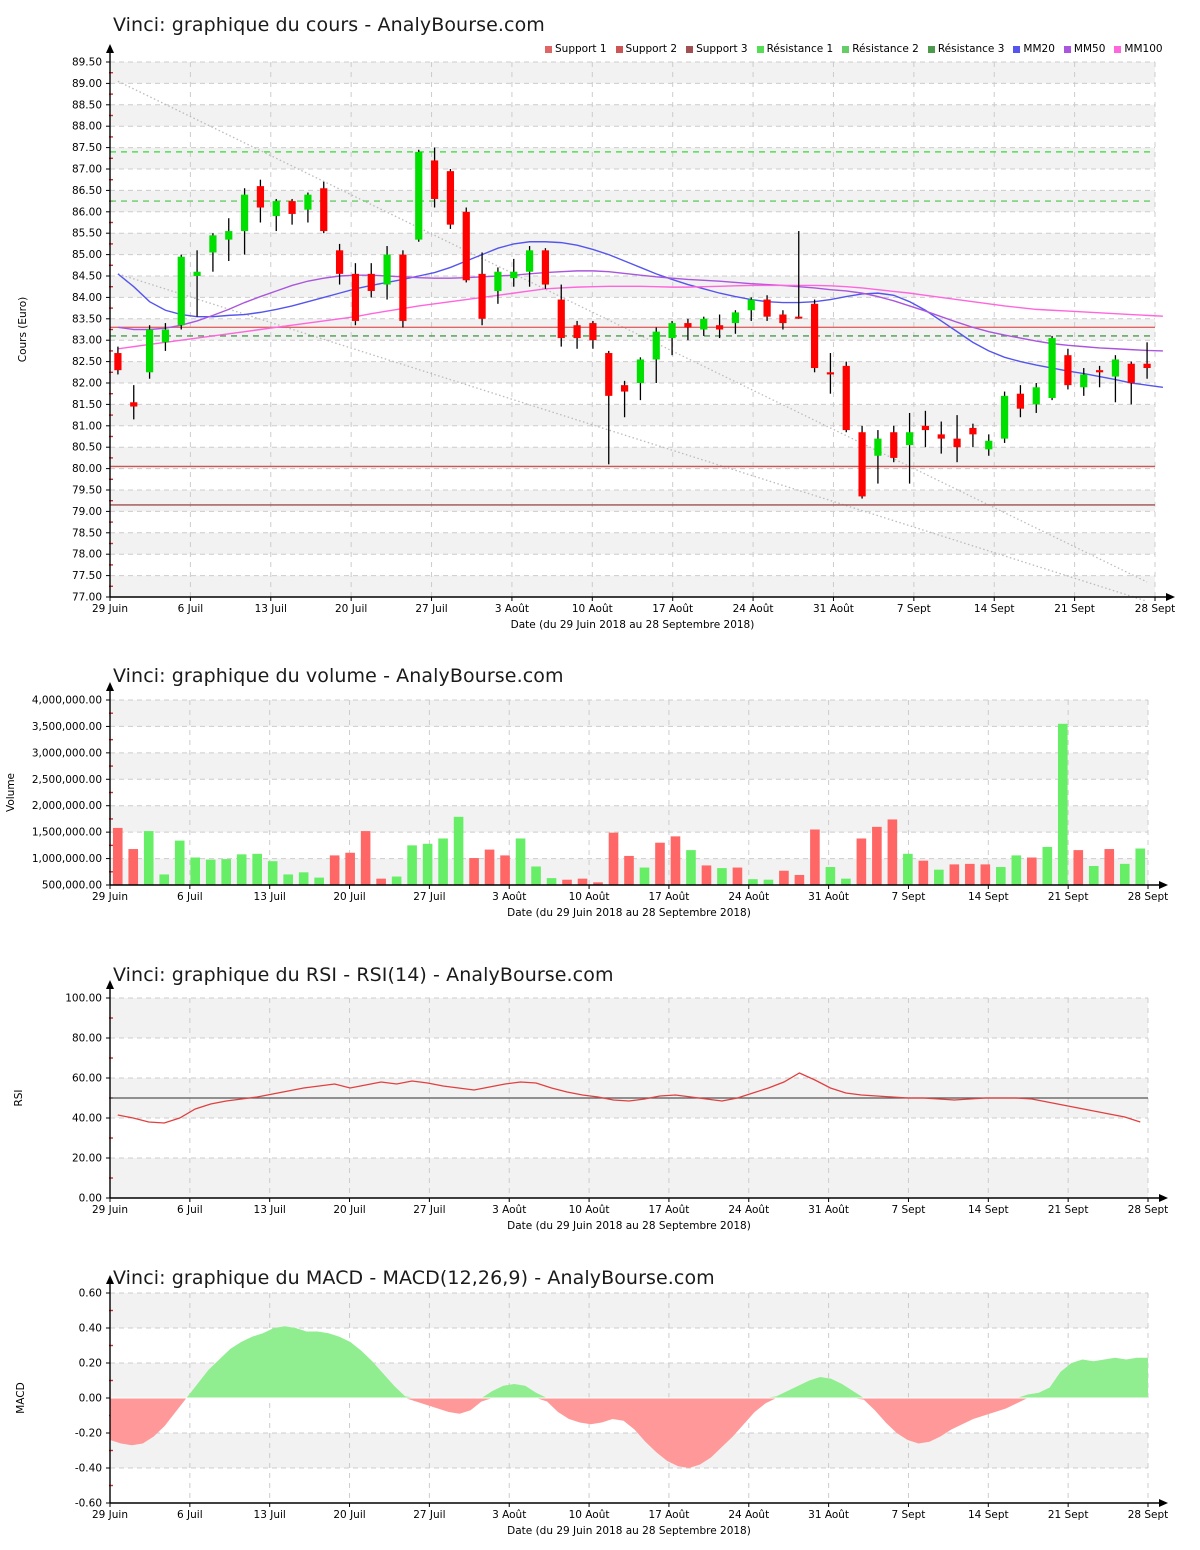 The width and height of the screenshot is (1200, 1550). Describe the element at coordinates (87, 255) in the screenshot. I see `y-tick-label: 85.00` at that location.